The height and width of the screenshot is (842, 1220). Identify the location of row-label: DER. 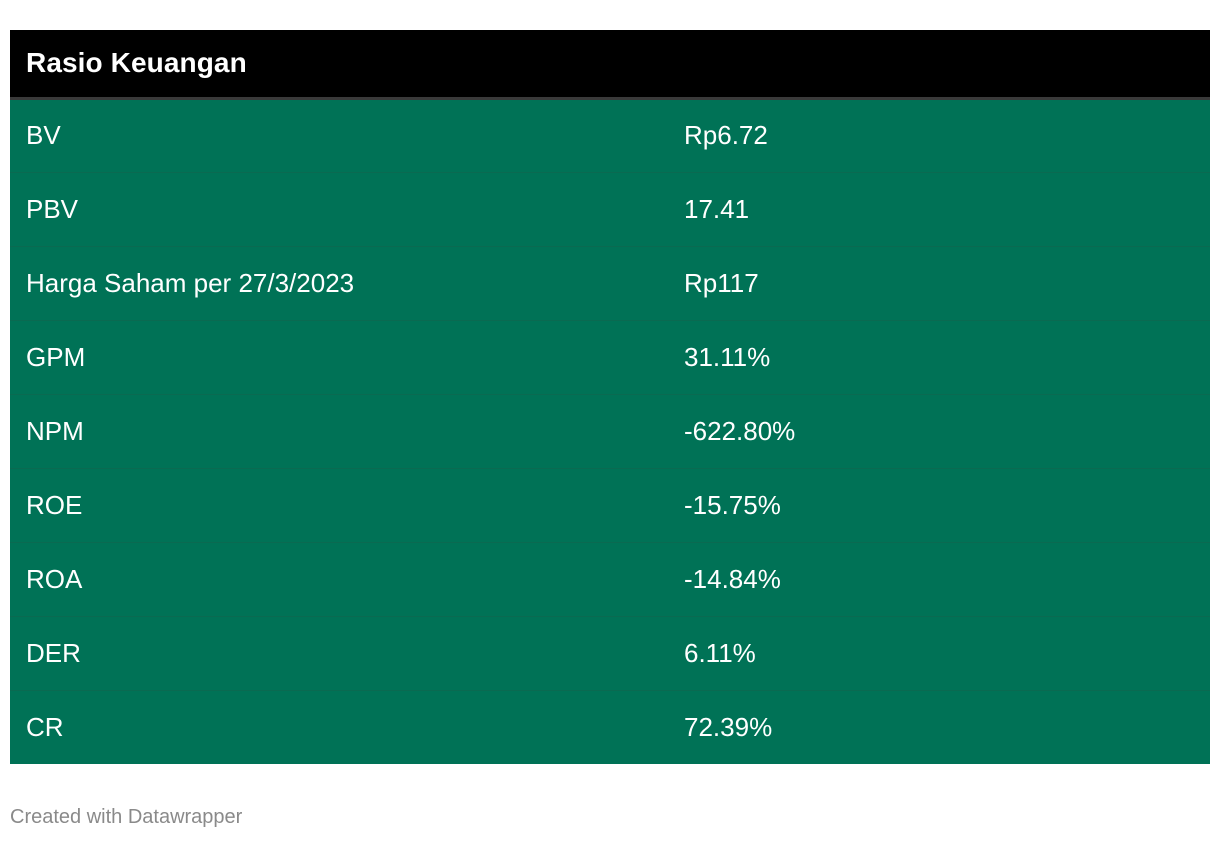
(338, 652).